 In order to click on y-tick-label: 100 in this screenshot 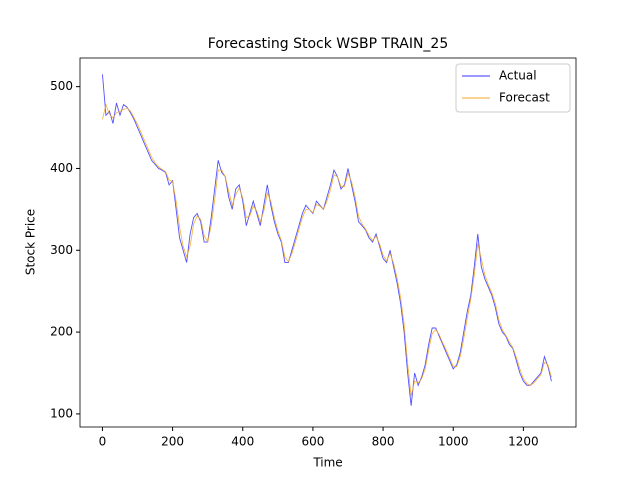, I will do `click(61, 413)`.